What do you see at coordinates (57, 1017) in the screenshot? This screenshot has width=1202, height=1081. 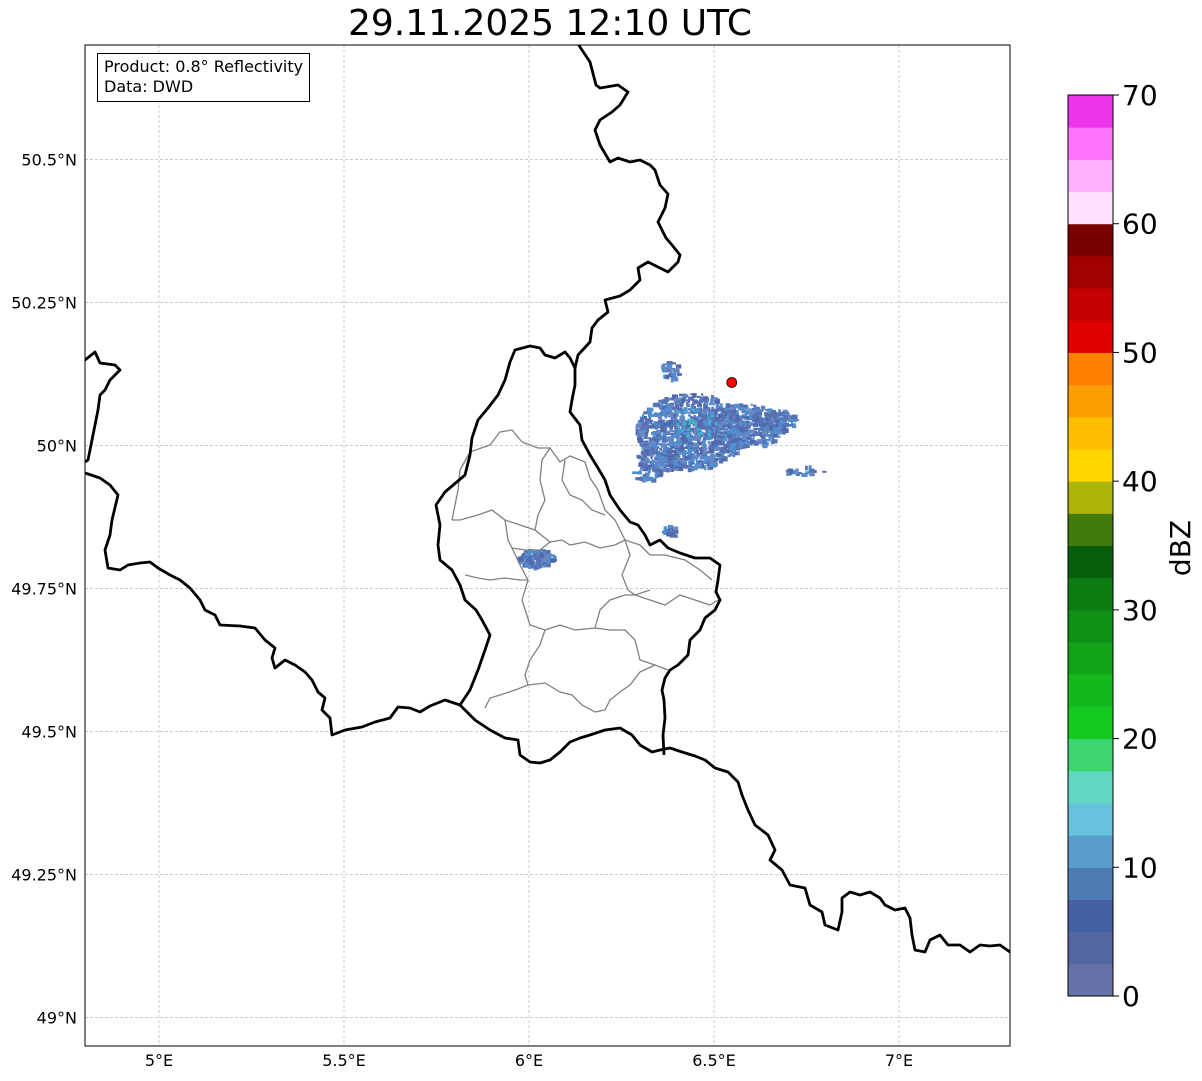 I see `lat-tick-label: 49°N` at bounding box center [57, 1017].